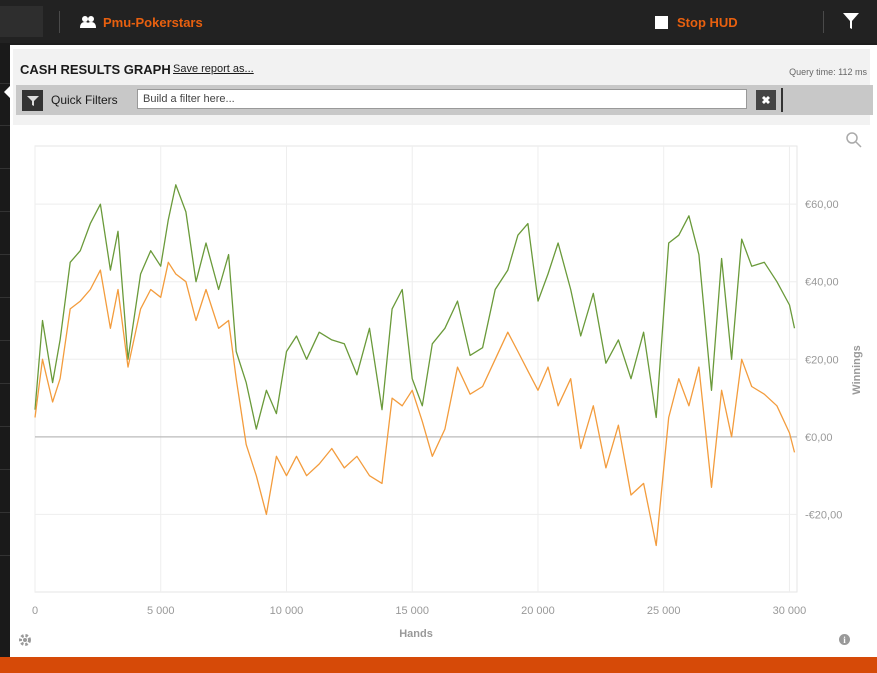 The image size is (877, 673). Describe the element at coordinates (538, 611) in the screenshot. I see `x-tick-label: 20 000` at that location.